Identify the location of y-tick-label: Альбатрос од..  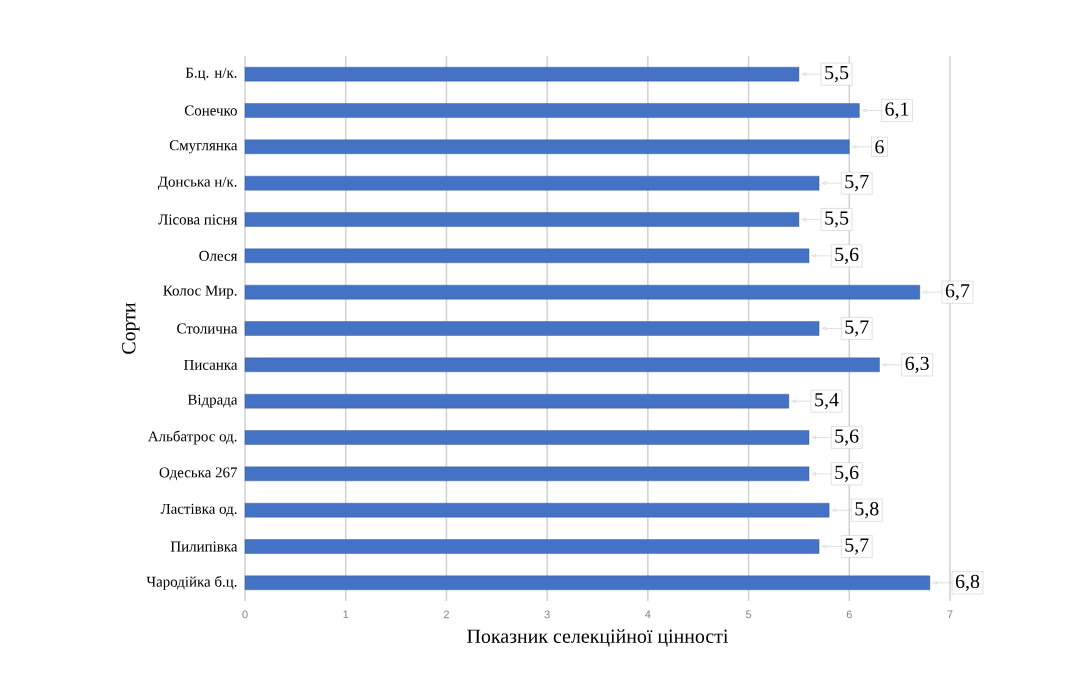
(192, 437).